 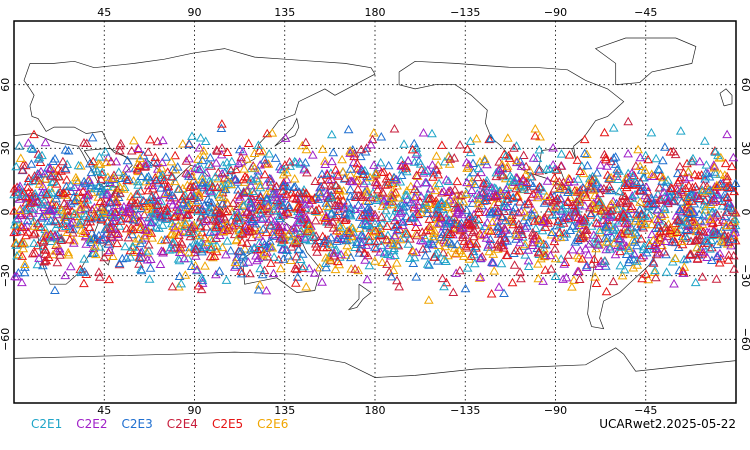 I want to click on lon-tick-label-bottom: −90, so click(x=555, y=410).